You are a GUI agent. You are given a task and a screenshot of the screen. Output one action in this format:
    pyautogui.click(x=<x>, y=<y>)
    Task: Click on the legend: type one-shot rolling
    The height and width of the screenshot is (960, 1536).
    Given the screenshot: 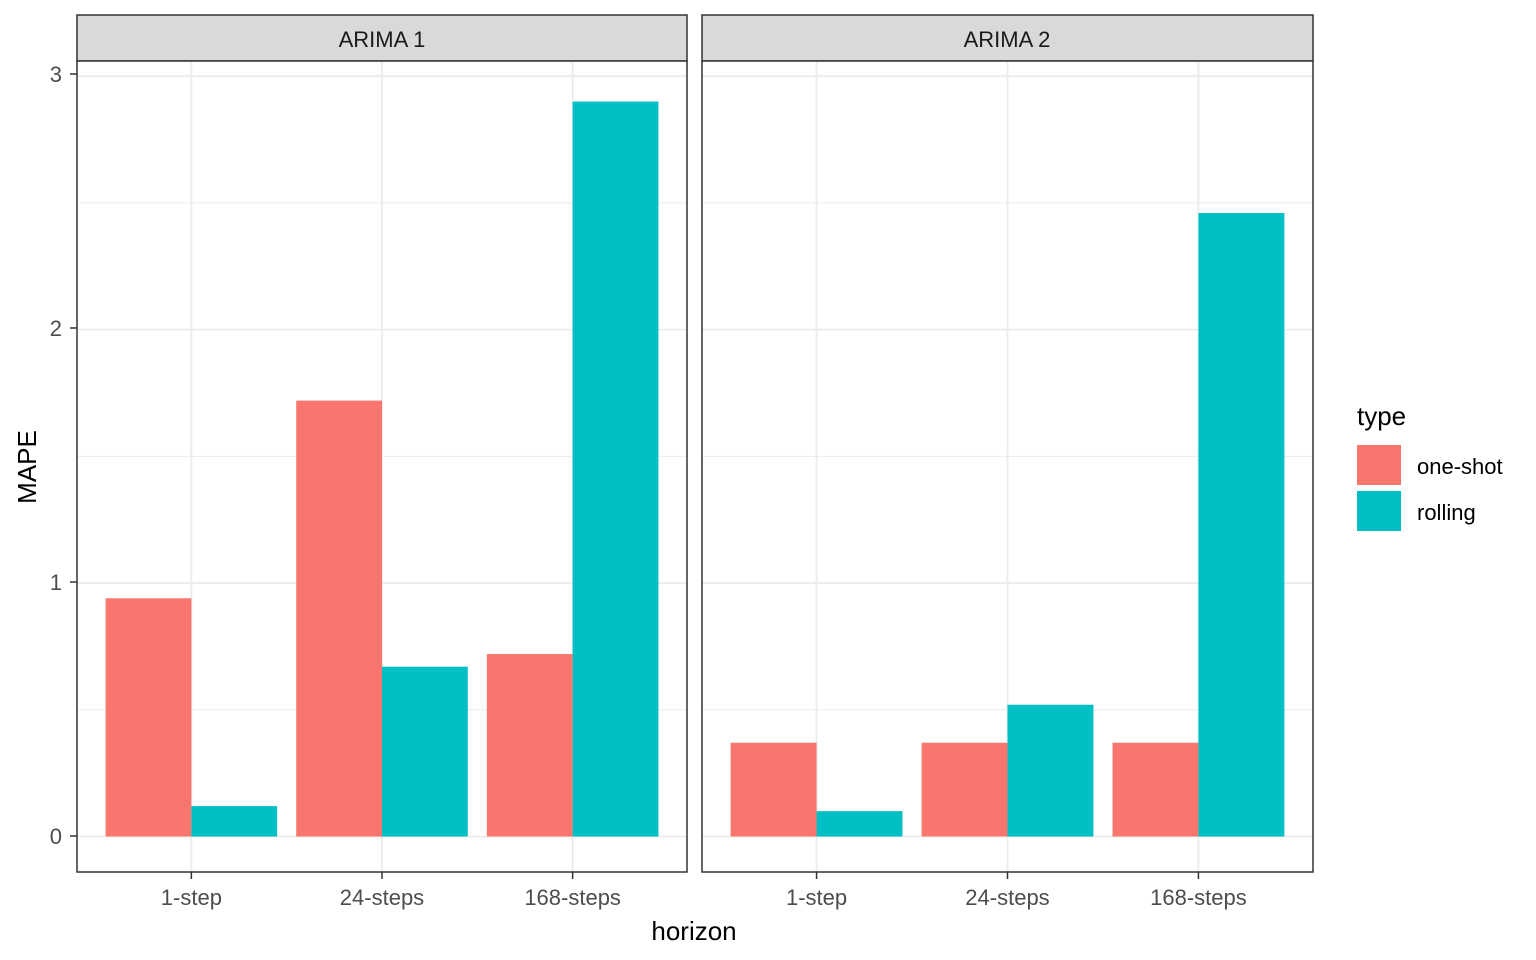 What is the action you would take?
    pyautogui.click(x=1430, y=466)
    